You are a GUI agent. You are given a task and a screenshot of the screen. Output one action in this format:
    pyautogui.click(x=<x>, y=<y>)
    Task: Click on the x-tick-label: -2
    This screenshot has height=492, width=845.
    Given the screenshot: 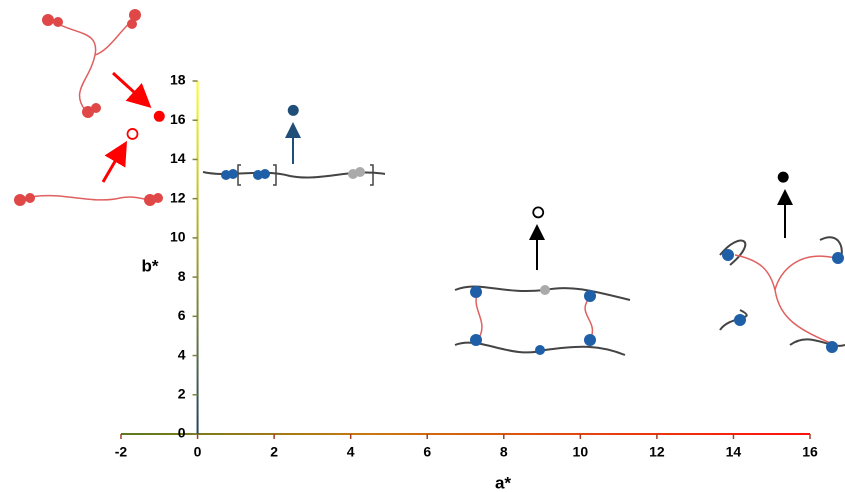 What is the action you would take?
    pyautogui.click(x=121, y=452)
    